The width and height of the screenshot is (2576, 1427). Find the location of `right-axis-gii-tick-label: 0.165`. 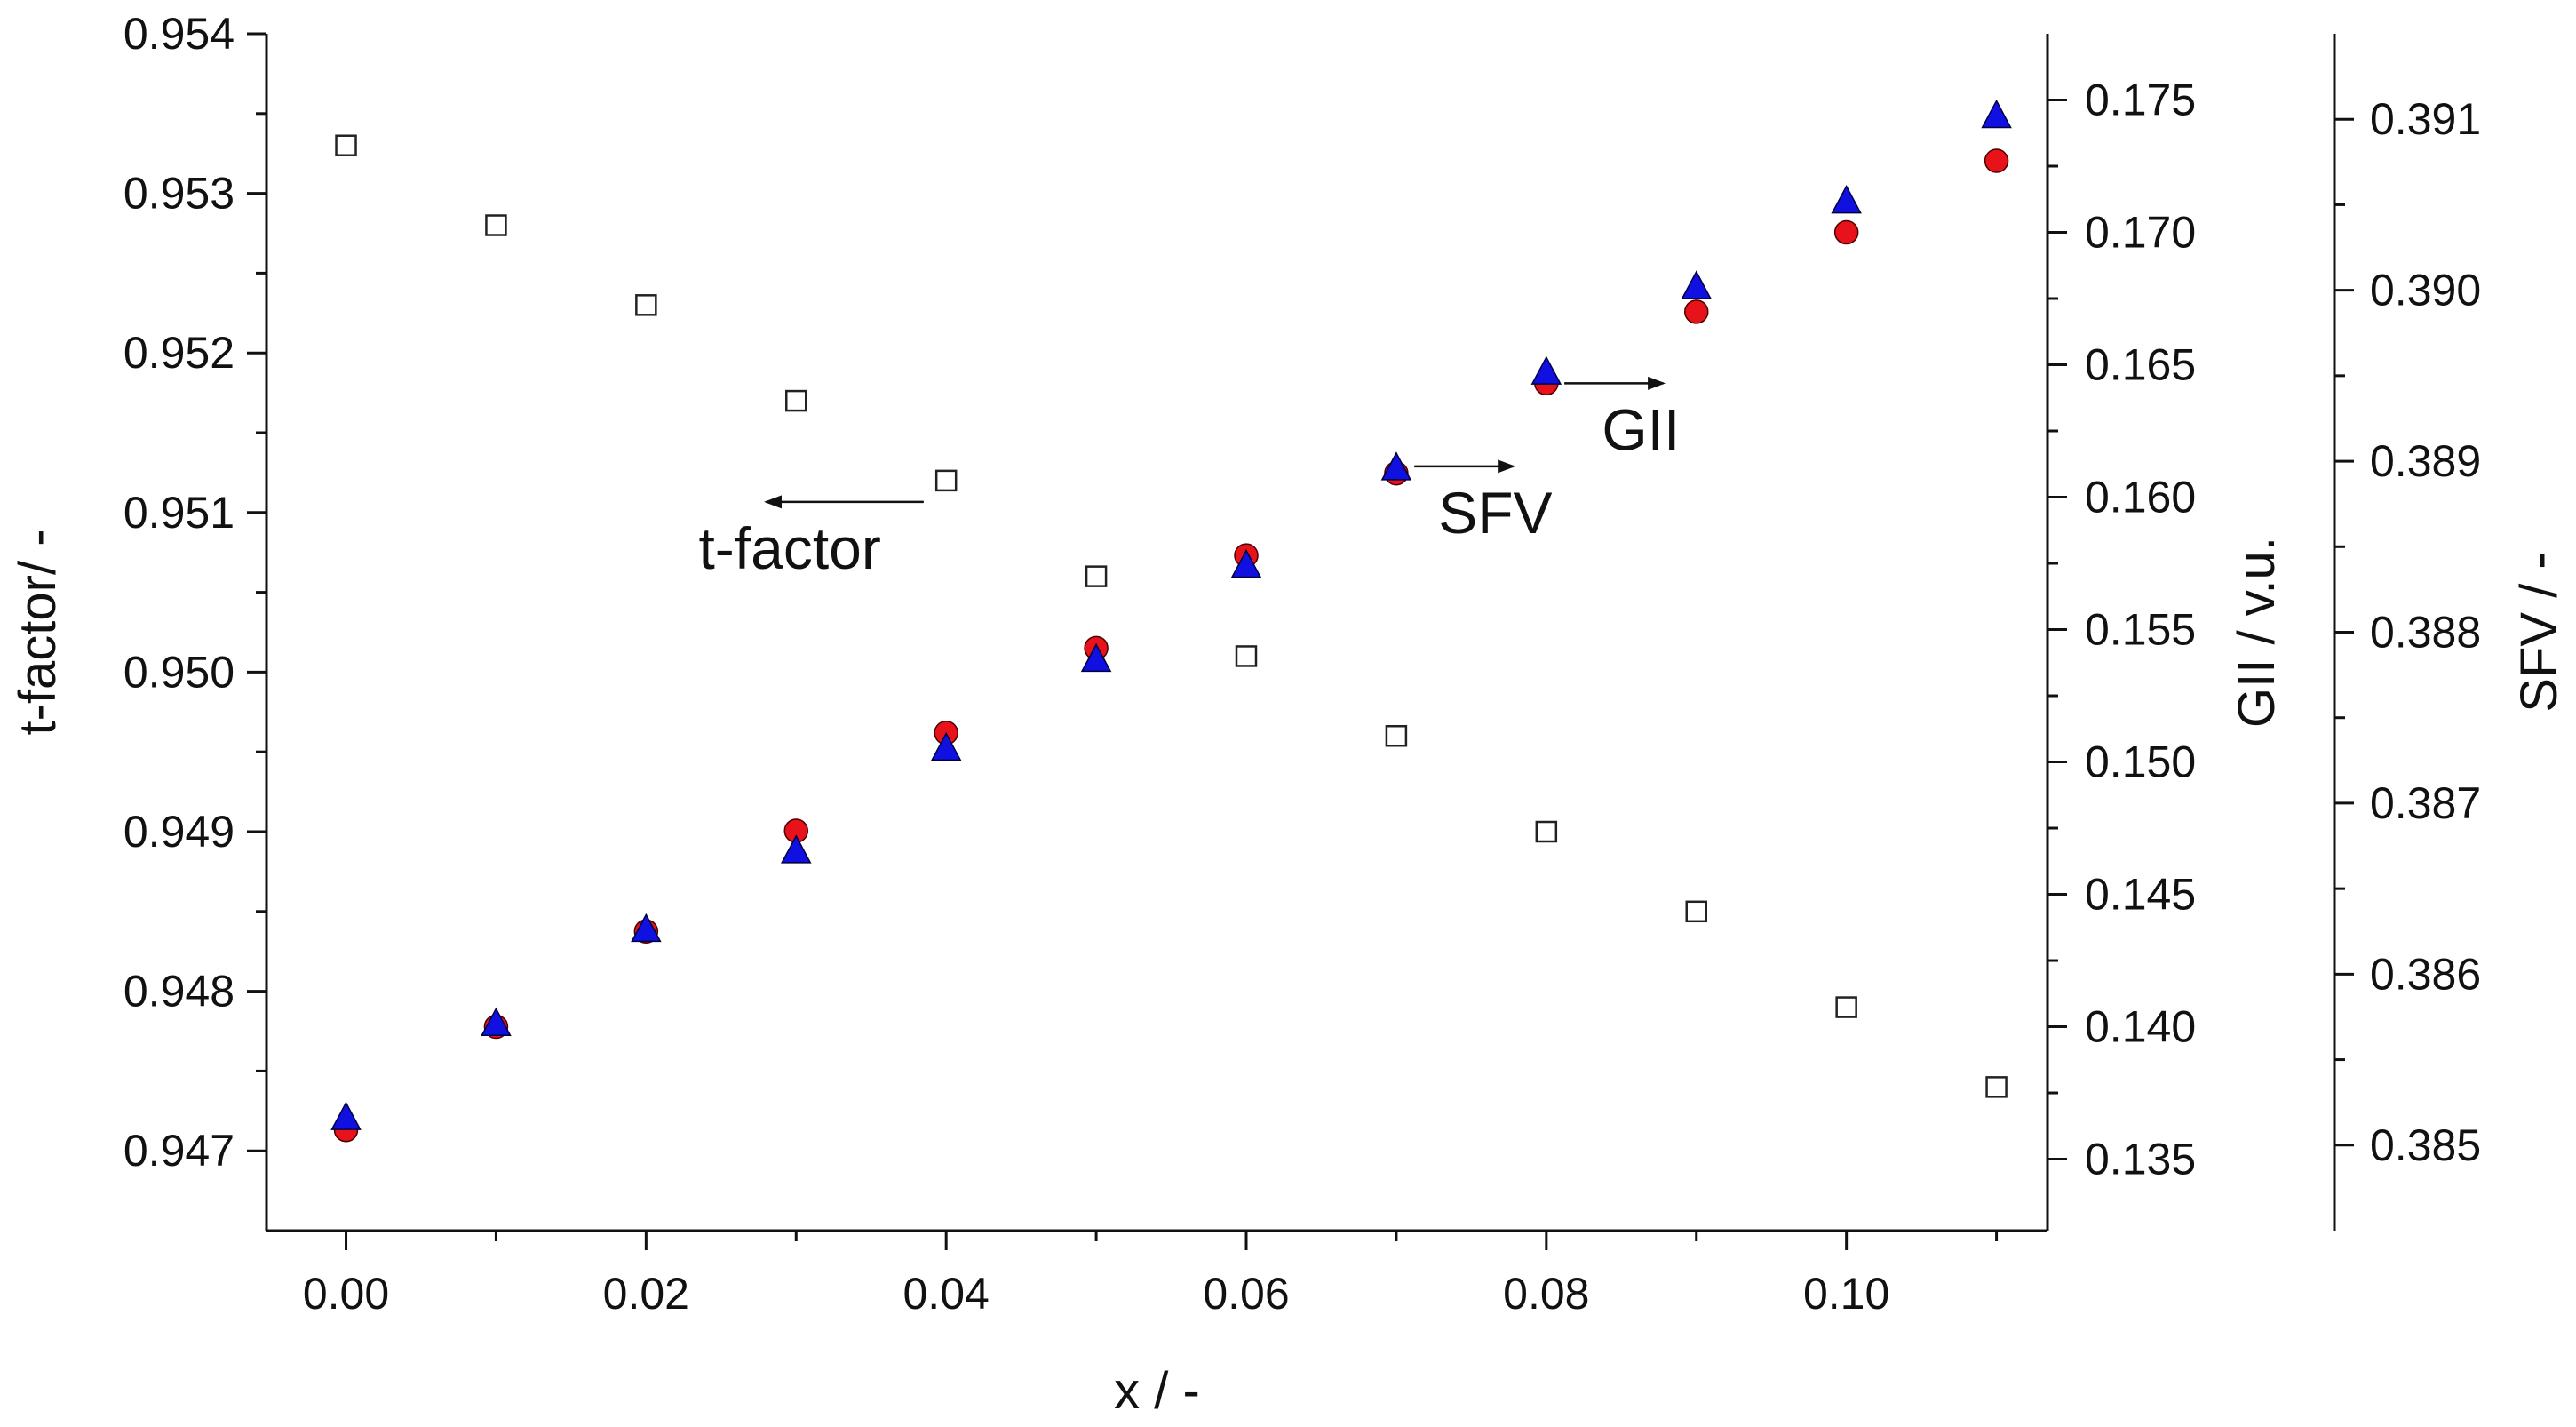

right-axis-gii-tick-label: 0.165 is located at coordinates (2140, 365).